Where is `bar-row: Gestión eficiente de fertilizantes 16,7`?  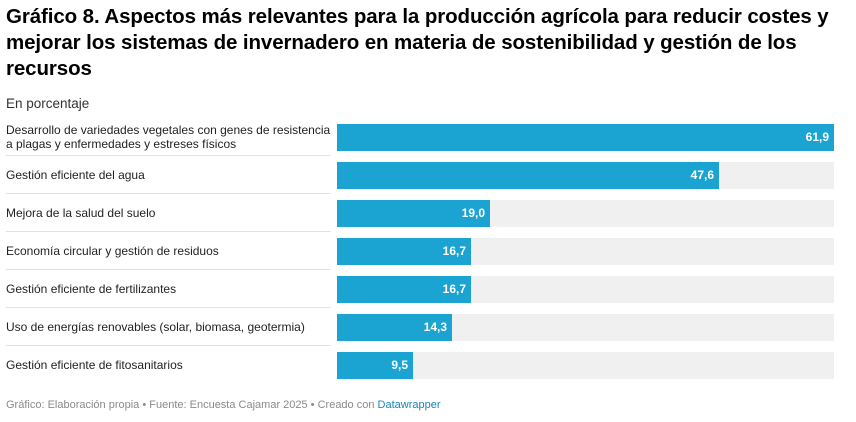 bar-row: Gestión eficiente de fertilizantes 16,7 is located at coordinates (428, 289).